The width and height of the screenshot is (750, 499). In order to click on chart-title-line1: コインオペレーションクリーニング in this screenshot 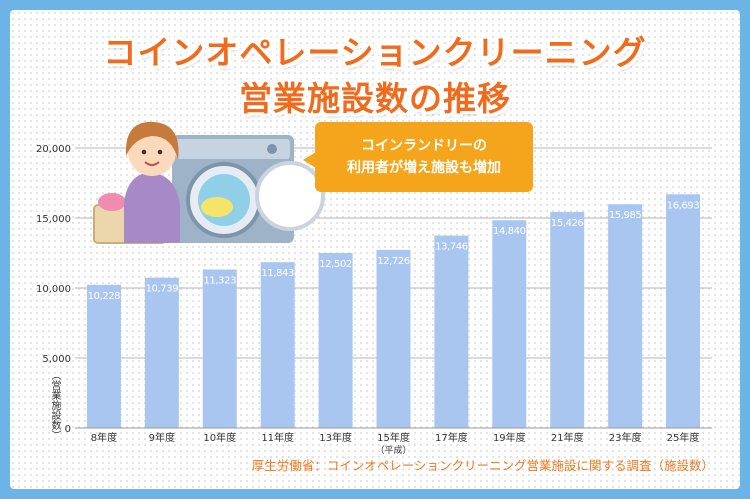, I will do `click(375, 52)`.